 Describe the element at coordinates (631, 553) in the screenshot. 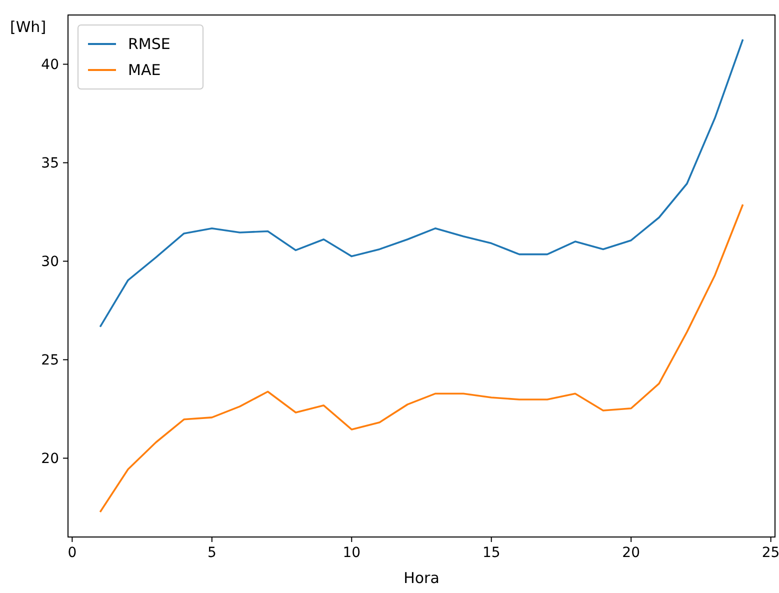

I see `x-tick-label: 20` at that location.